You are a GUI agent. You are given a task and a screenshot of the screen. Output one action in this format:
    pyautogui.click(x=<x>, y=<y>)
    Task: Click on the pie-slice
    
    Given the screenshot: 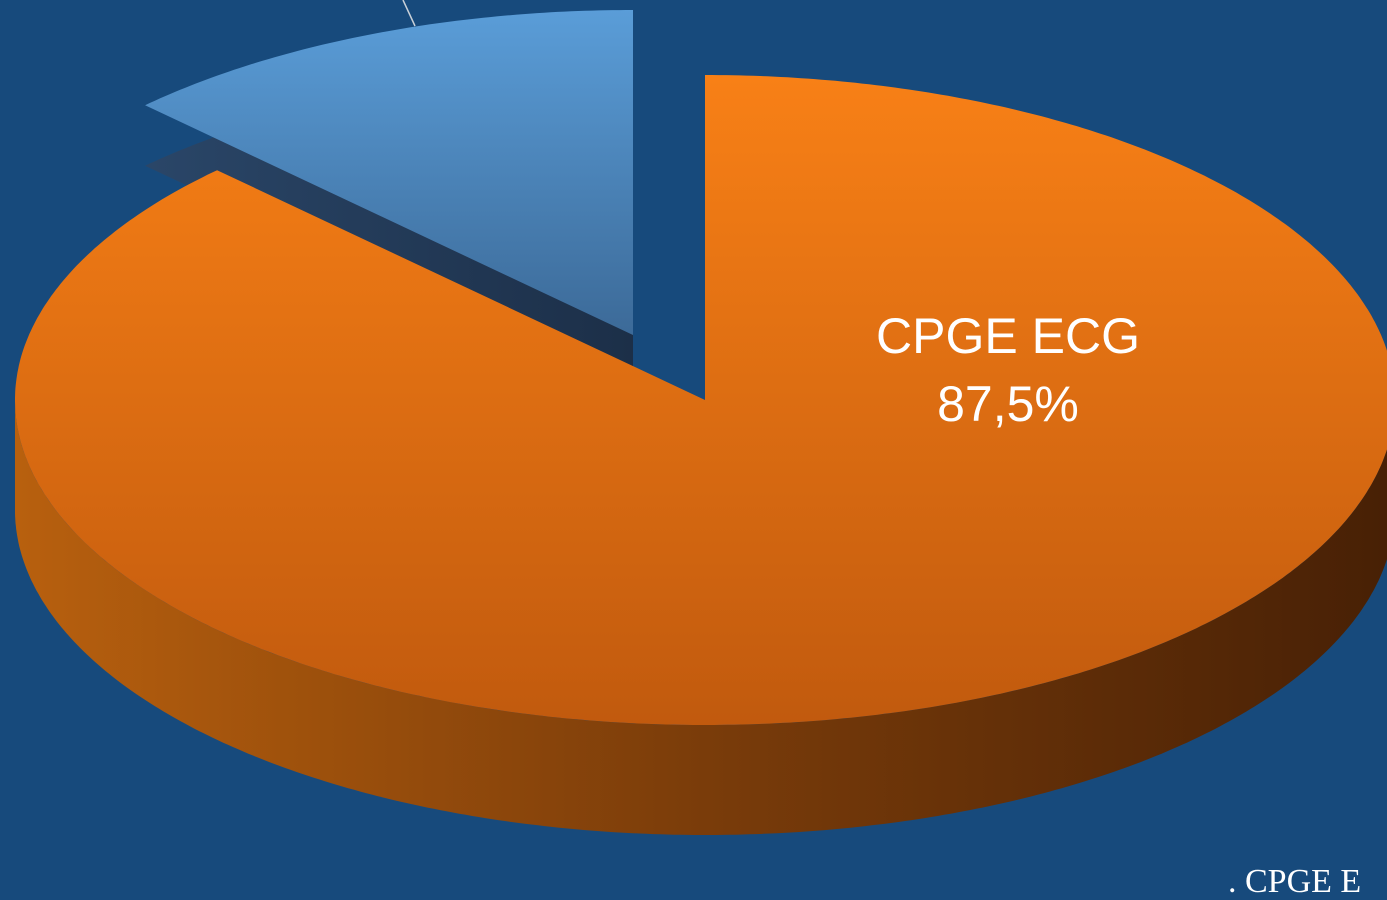 What is the action you would take?
    pyautogui.click(x=389, y=172)
    